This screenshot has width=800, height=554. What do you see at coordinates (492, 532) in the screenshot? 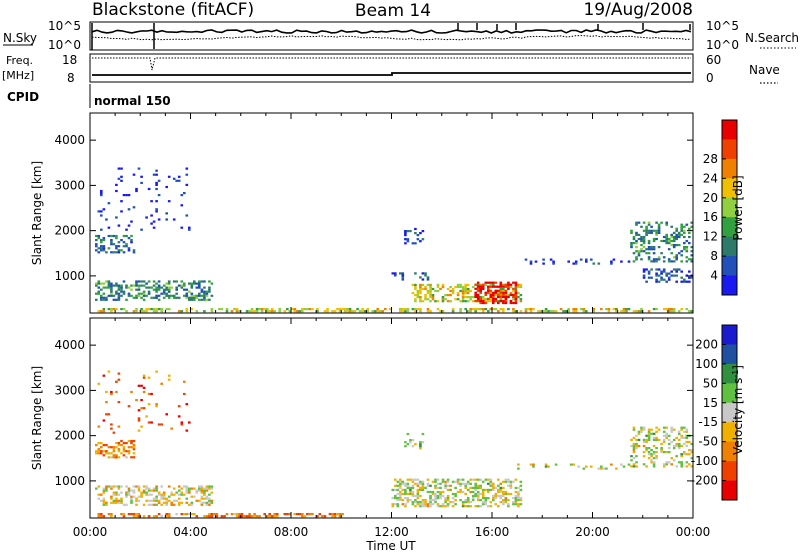
I see `x-tick-label: 16:00` at bounding box center [492, 532].